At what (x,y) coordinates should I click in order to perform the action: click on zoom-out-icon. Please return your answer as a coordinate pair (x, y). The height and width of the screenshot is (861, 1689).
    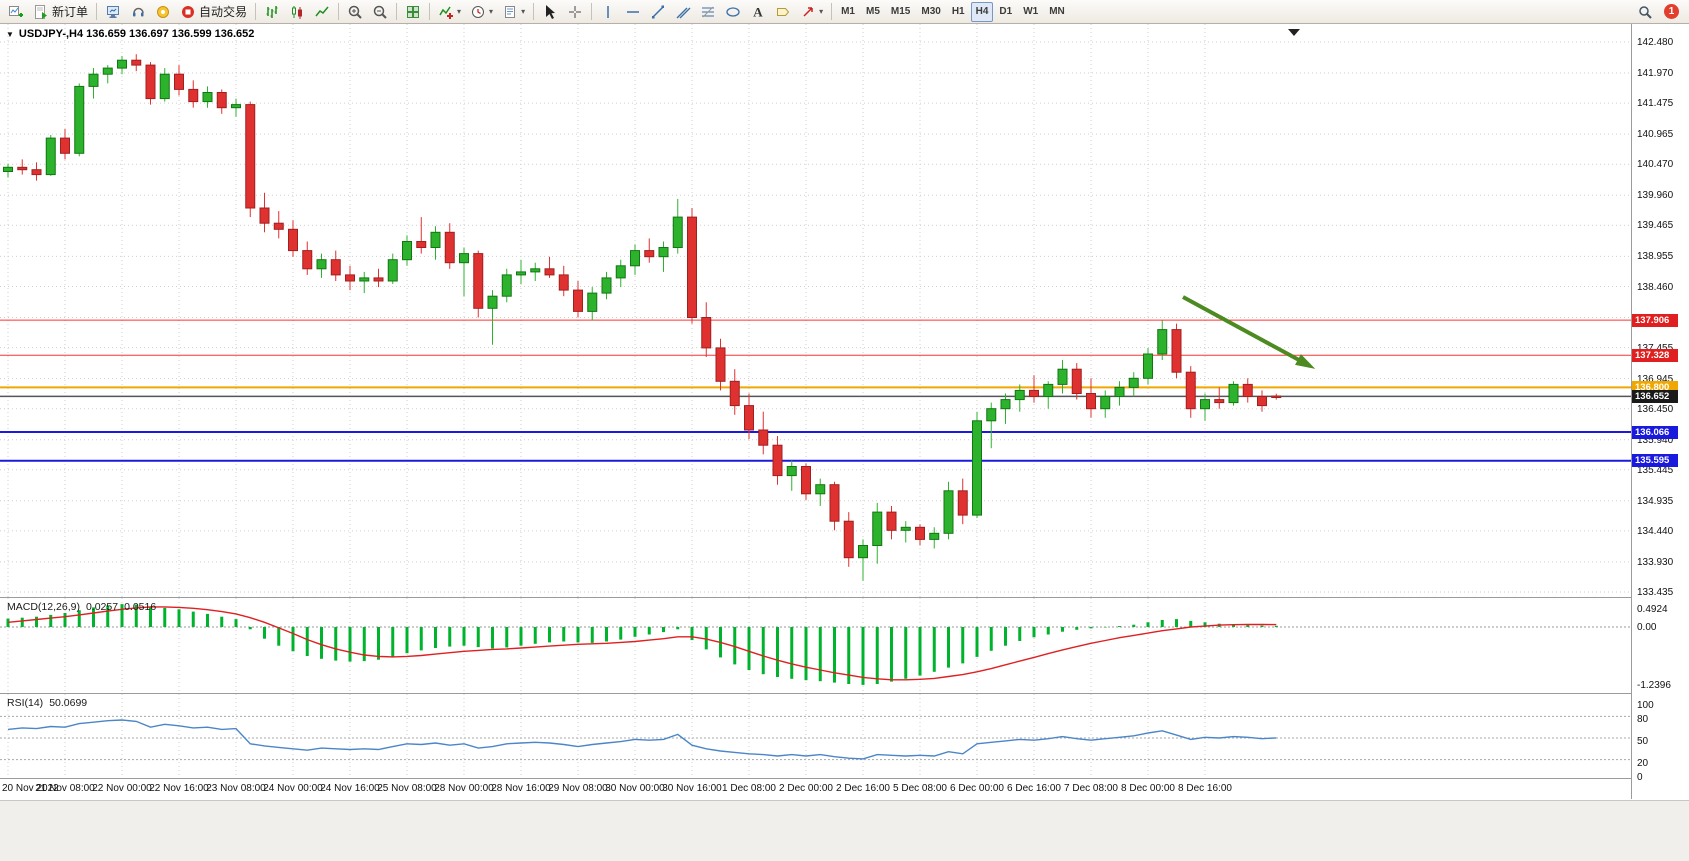
    Looking at the image, I should click on (380, 12).